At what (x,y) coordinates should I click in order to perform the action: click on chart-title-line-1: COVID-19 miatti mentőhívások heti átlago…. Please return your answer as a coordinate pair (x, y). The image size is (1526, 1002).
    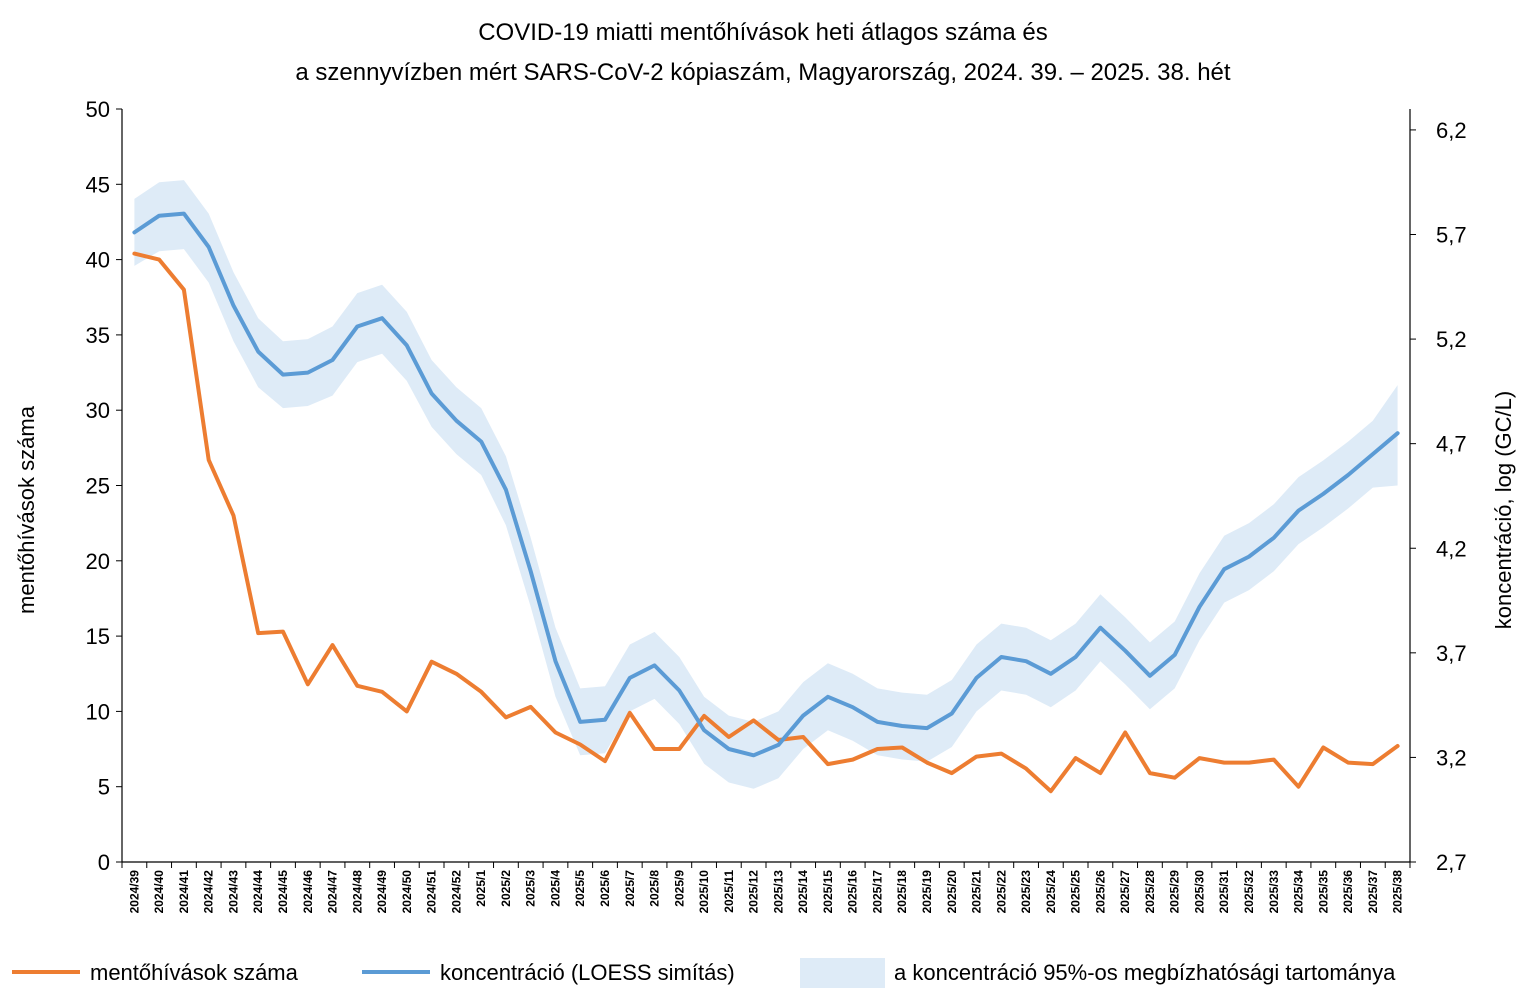
    Looking at the image, I should click on (763, 32).